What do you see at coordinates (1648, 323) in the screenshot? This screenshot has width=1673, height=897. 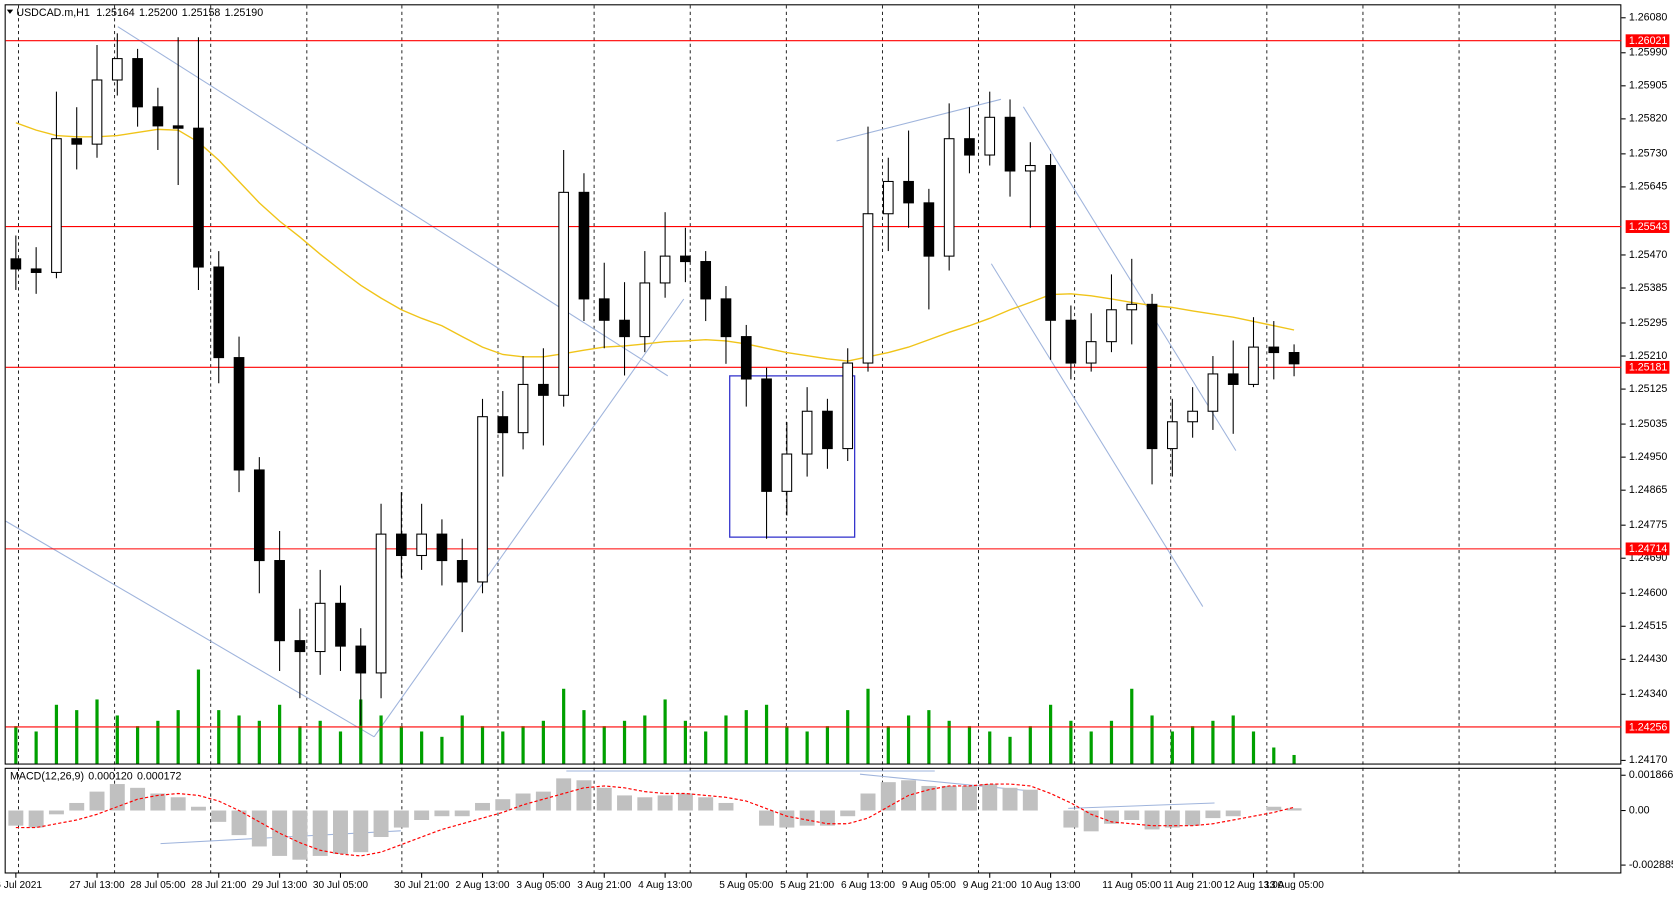 I see `y-tick-label: 1.25295` at bounding box center [1648, 323].